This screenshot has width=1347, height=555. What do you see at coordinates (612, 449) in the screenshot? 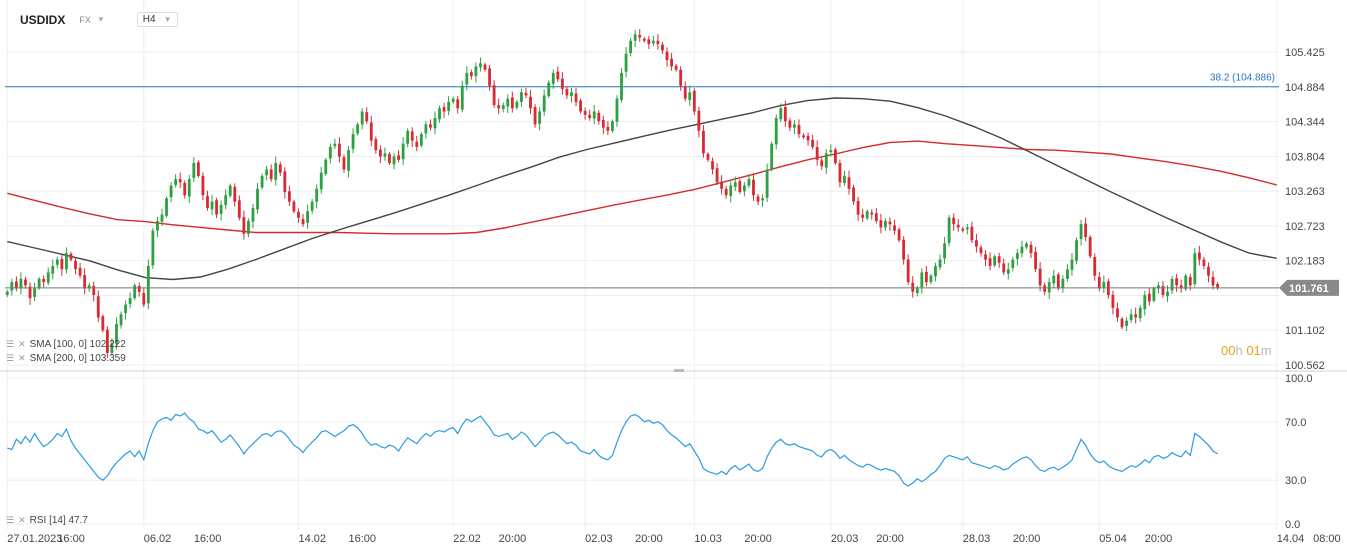
I see `rsi-panel` at bounding box center [612, 449].